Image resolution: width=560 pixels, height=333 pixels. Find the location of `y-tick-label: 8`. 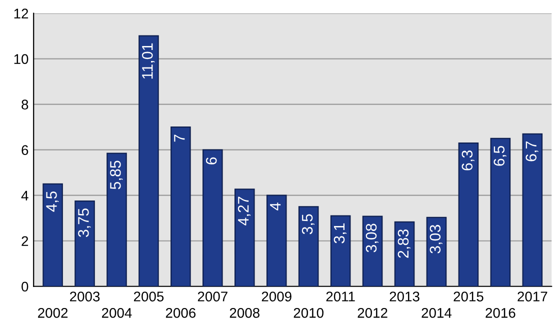

y-tick-label: 8 is located at coordinates (25, 105).